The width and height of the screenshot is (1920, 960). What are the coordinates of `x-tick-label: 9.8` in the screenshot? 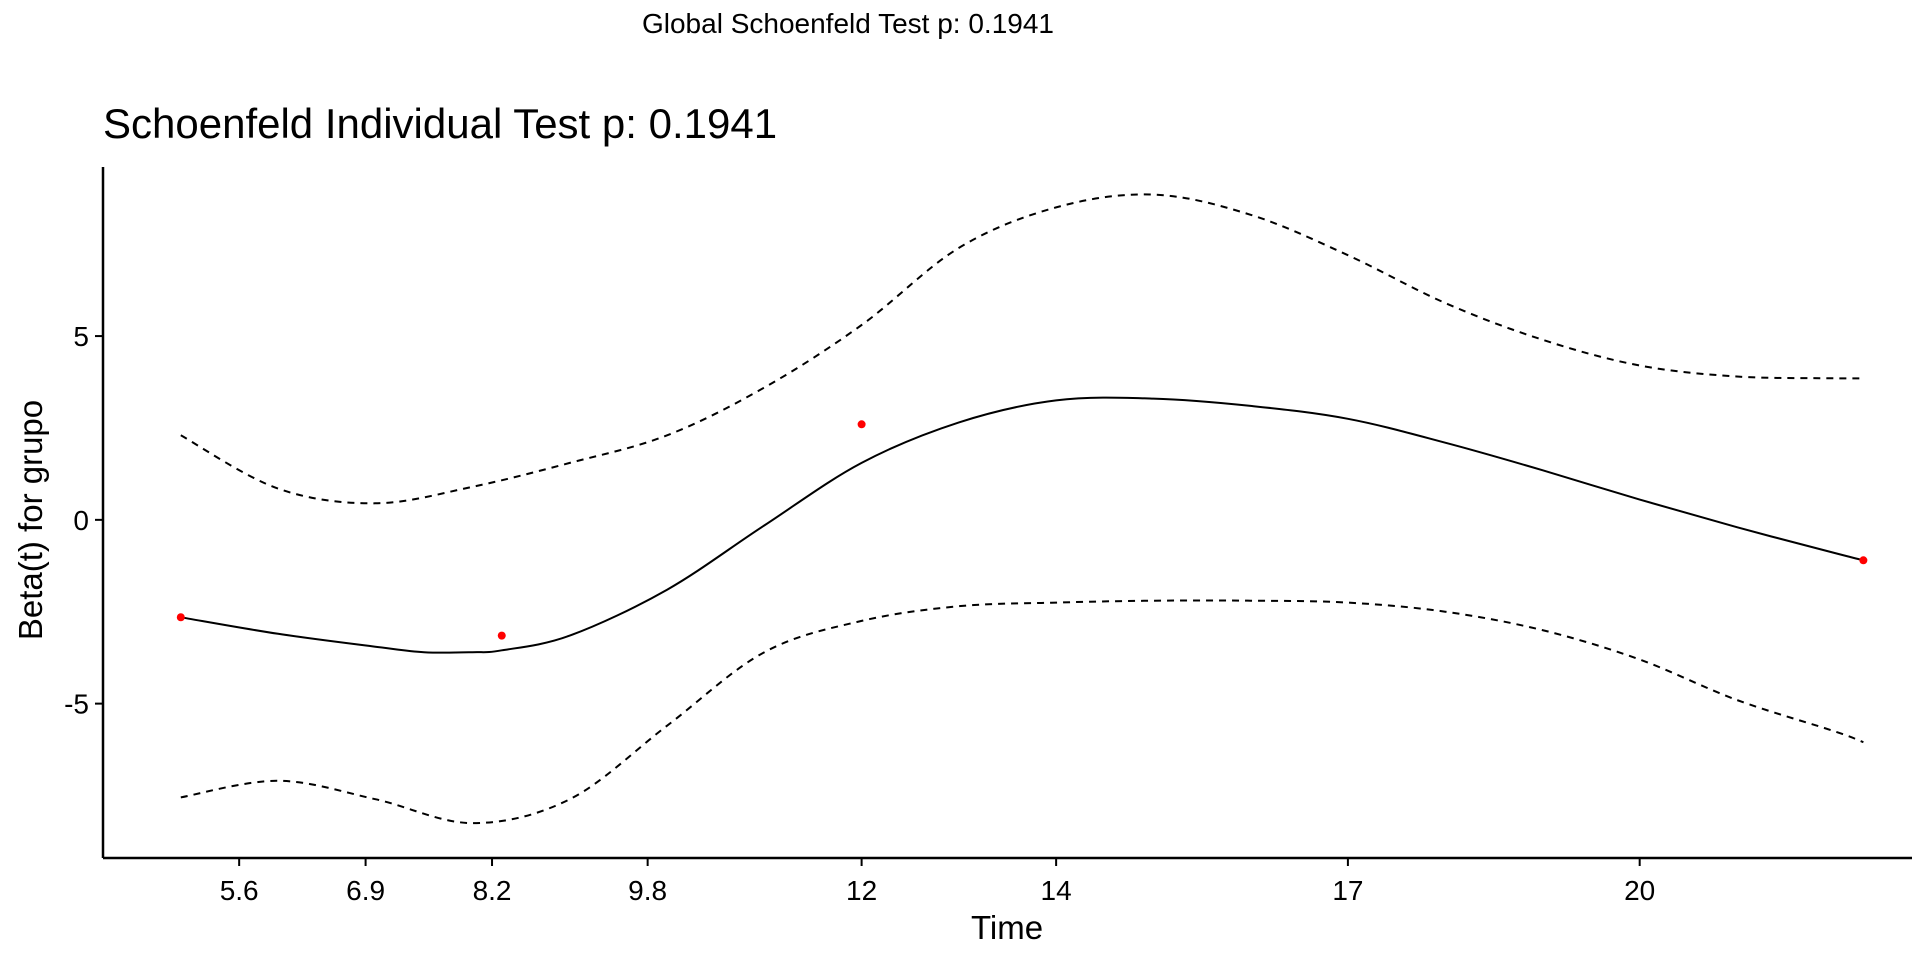 It's located at (647, 890).